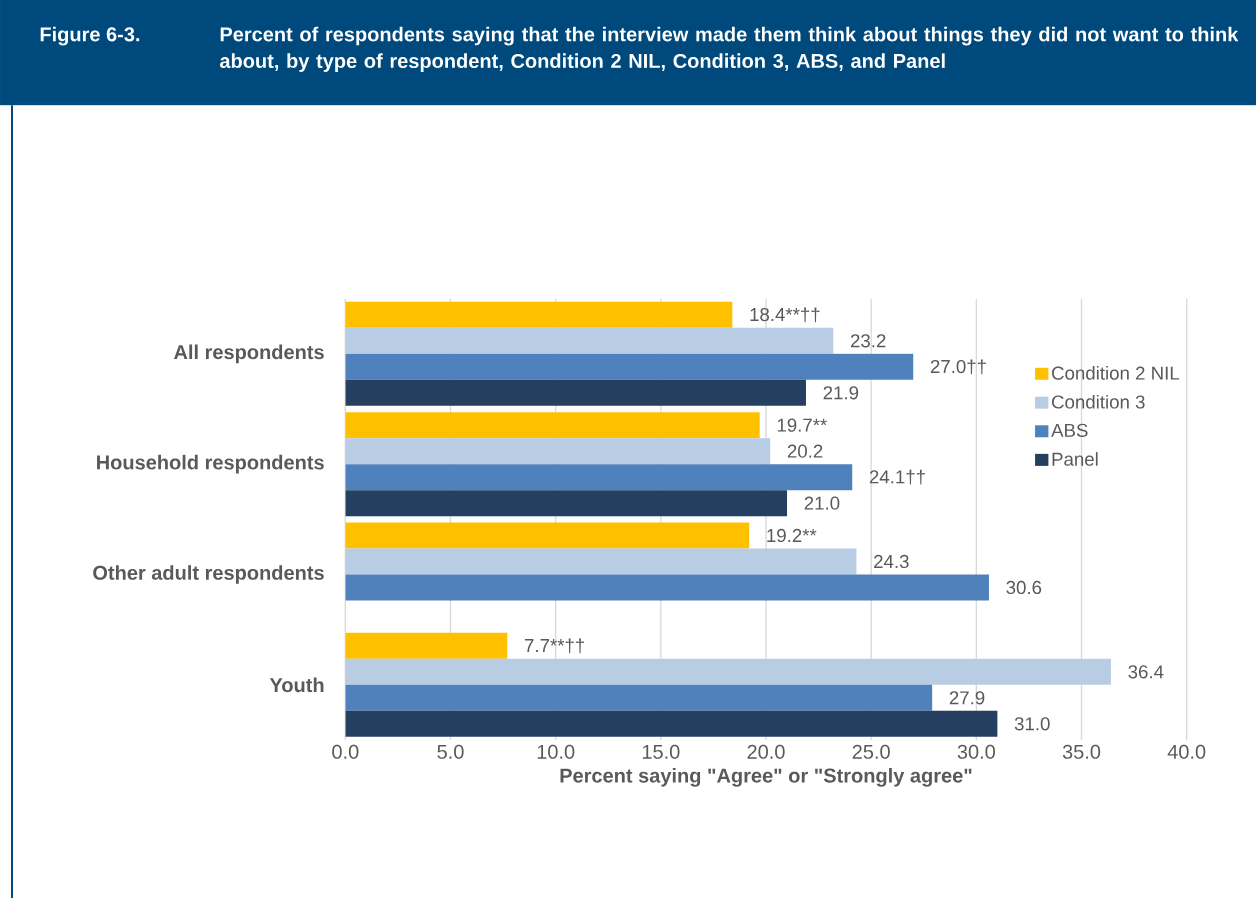 Image resolution: width=1256 pixels, height=899 pixels. What do you see at coordinates (897, 477) in the screenshot?
I see `data-label: 24.1††` at bounding box center [897, 477].